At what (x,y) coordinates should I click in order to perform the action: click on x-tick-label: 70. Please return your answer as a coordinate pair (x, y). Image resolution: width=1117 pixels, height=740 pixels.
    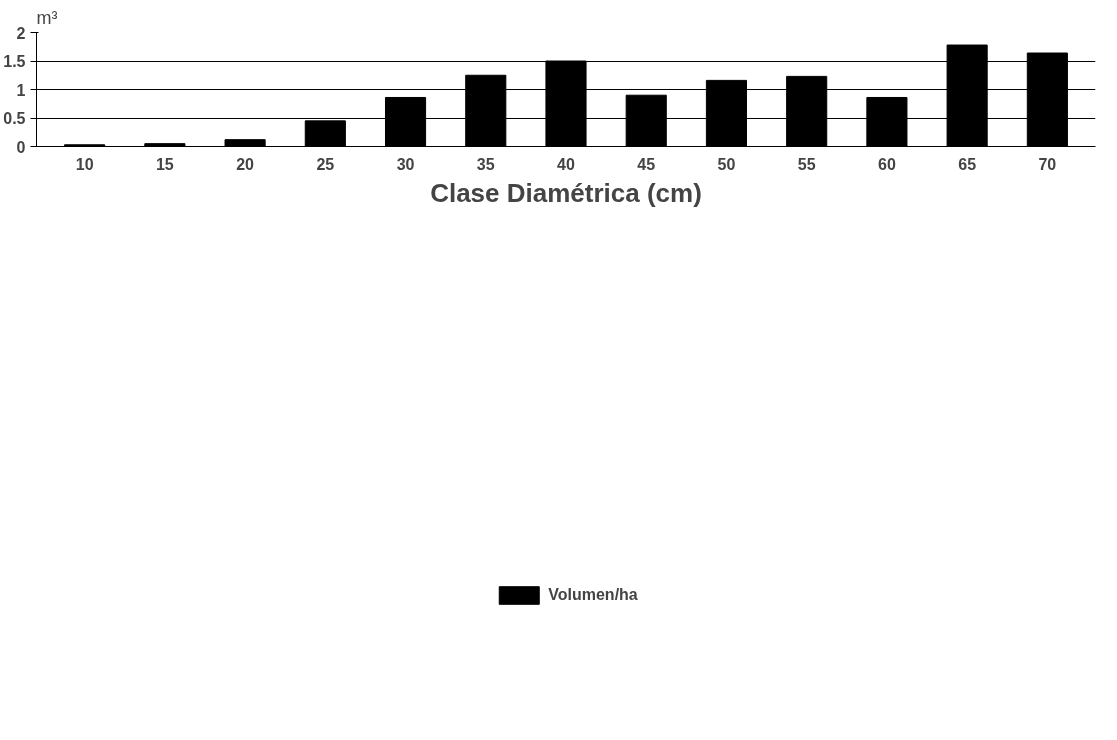
    Looking at the image, I should click on (1047, 164).